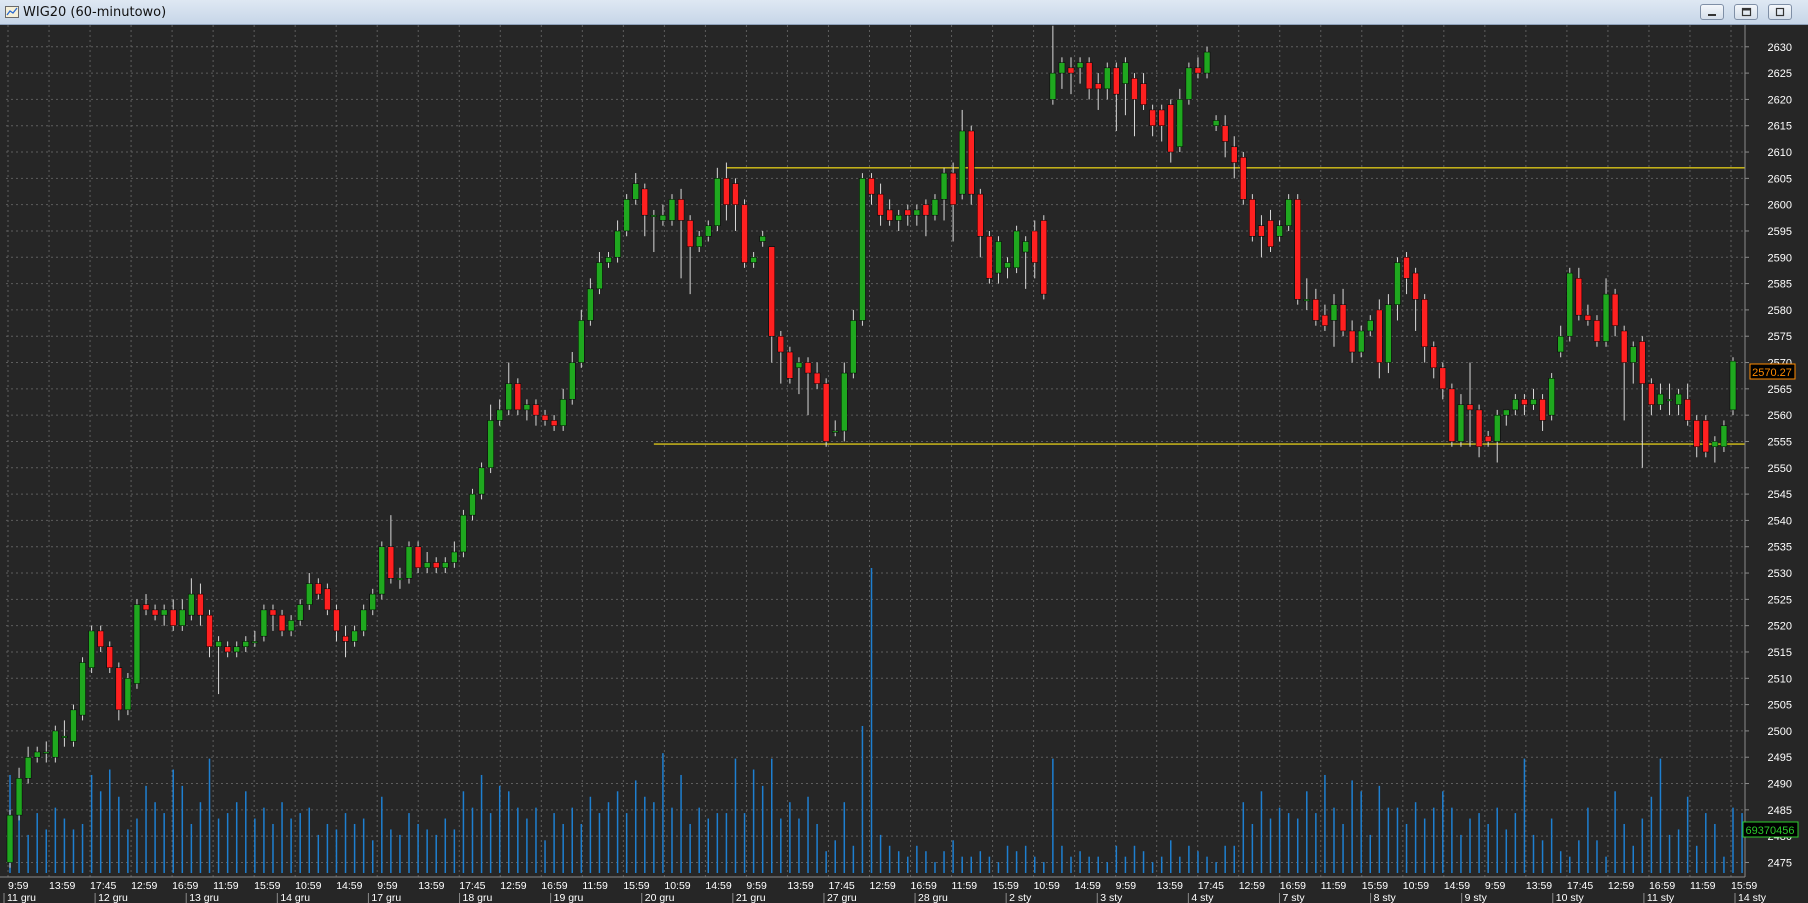  Describe the element at coordinates (1088, 886) in the screenshot. I see `time-tick-label: 14:59` at that location.